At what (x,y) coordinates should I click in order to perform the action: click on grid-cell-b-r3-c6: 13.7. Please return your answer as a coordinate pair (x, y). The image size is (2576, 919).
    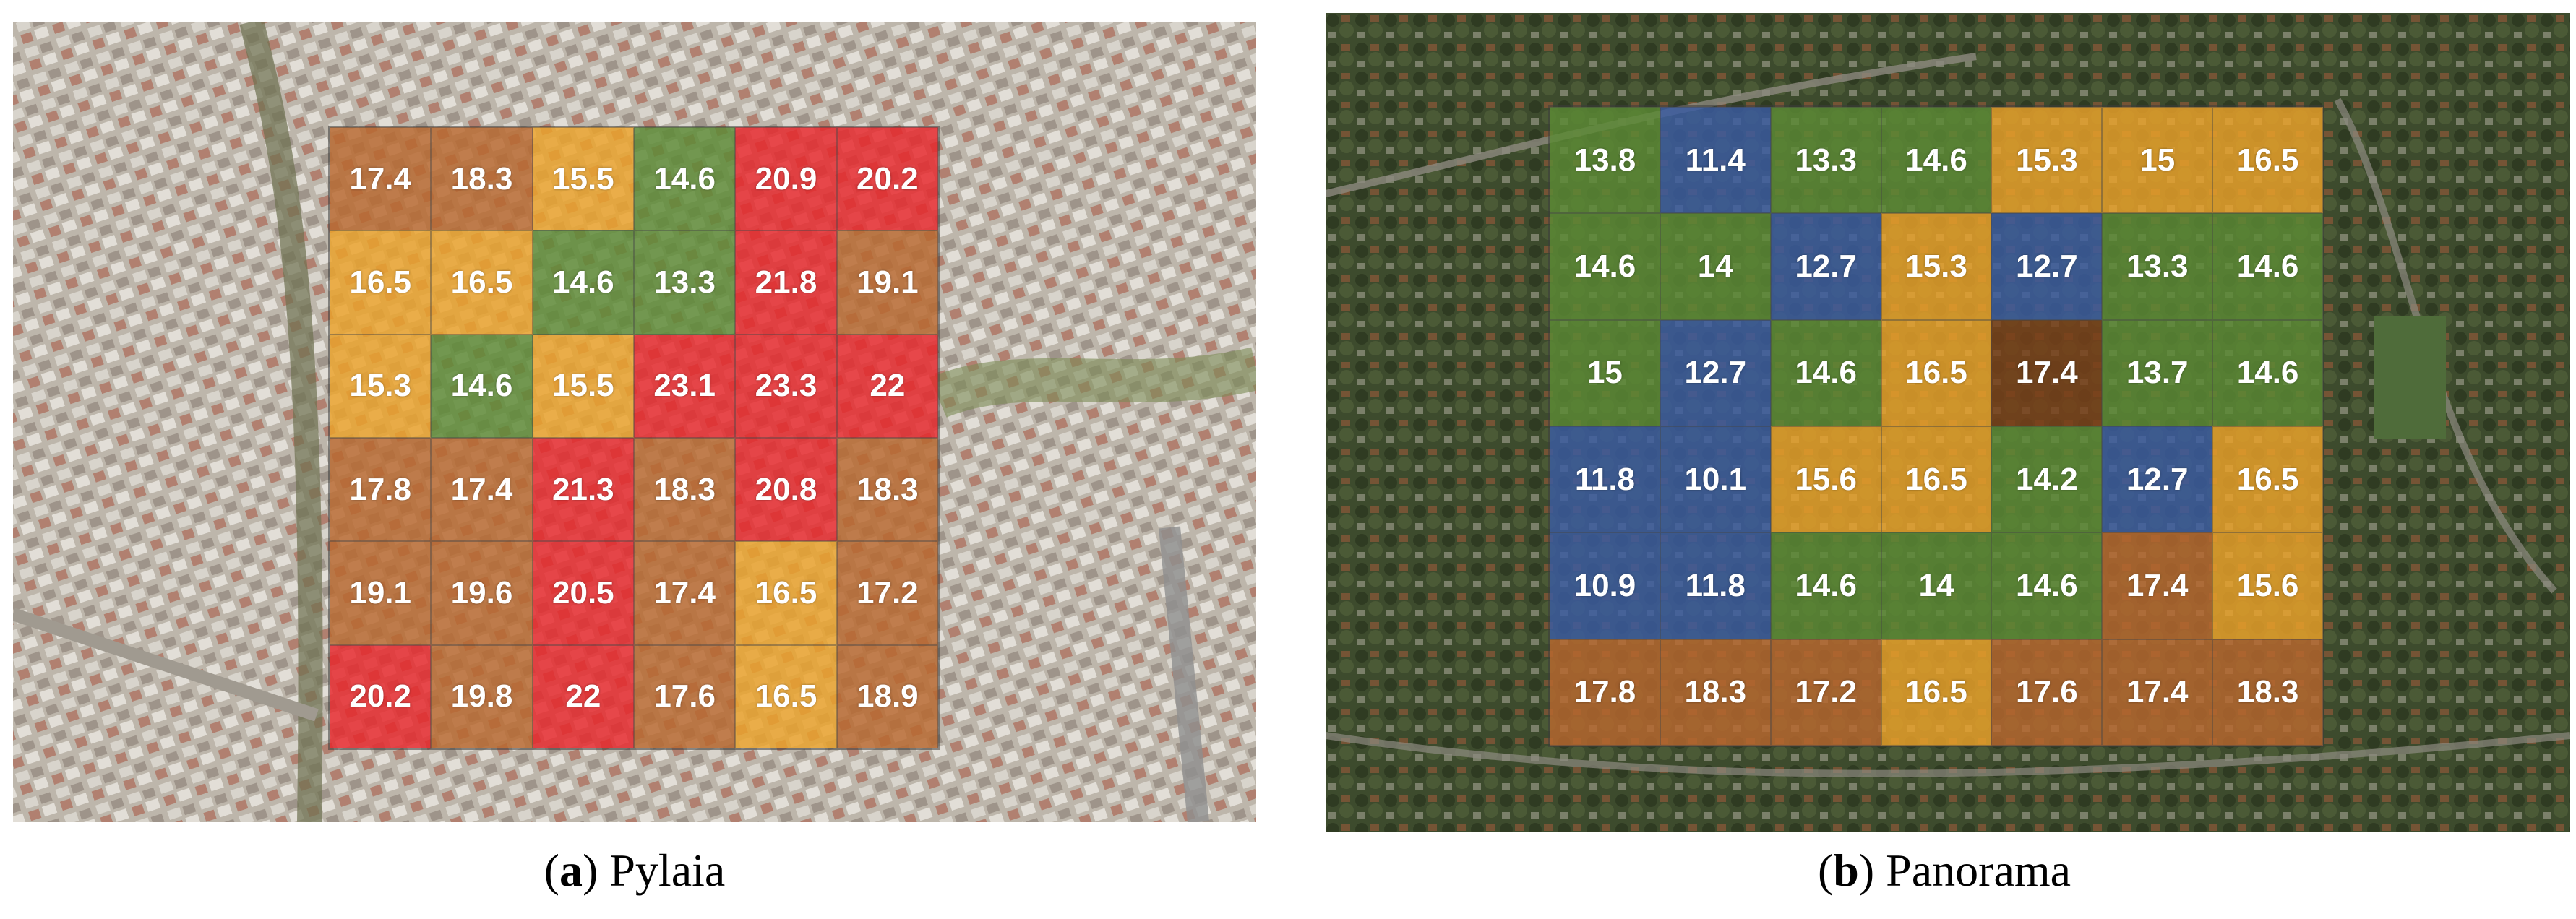
    Looking at the image, I should click on (2157, 372).